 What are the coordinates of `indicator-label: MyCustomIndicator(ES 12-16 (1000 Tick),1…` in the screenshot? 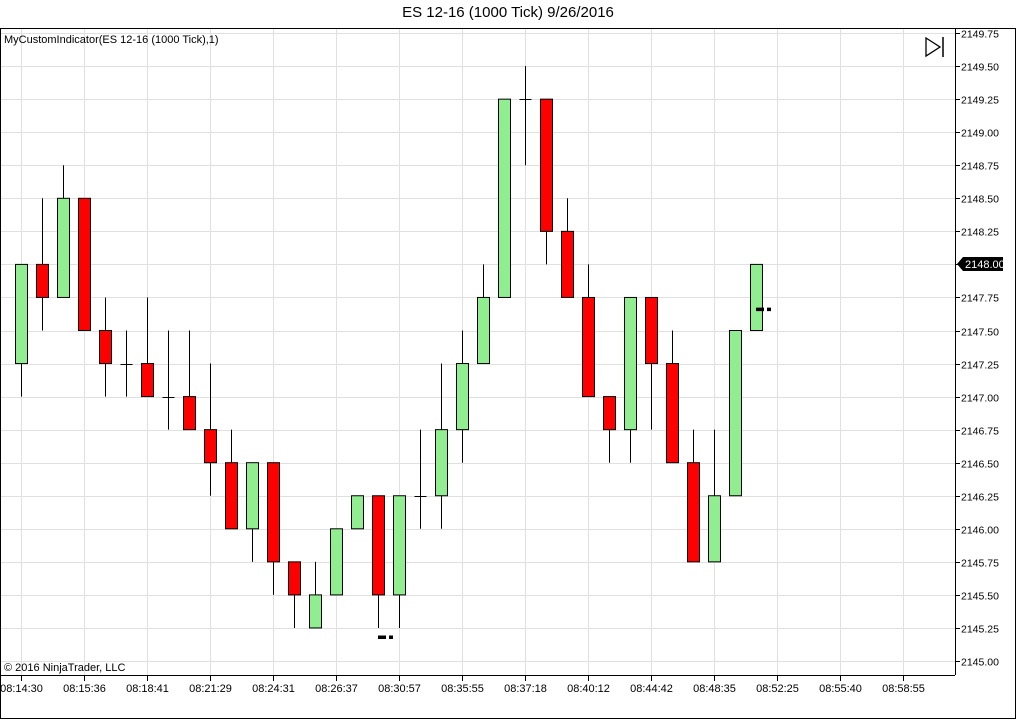 It's located at (111, 40).